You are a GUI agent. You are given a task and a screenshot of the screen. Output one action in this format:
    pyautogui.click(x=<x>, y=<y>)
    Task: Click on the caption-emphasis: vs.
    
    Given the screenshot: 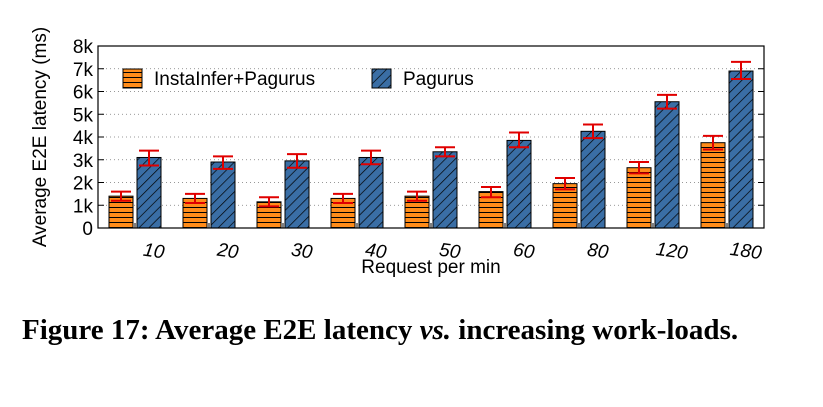 What is the action you would take?
    pyautogui.click(x=435, y=330)
    